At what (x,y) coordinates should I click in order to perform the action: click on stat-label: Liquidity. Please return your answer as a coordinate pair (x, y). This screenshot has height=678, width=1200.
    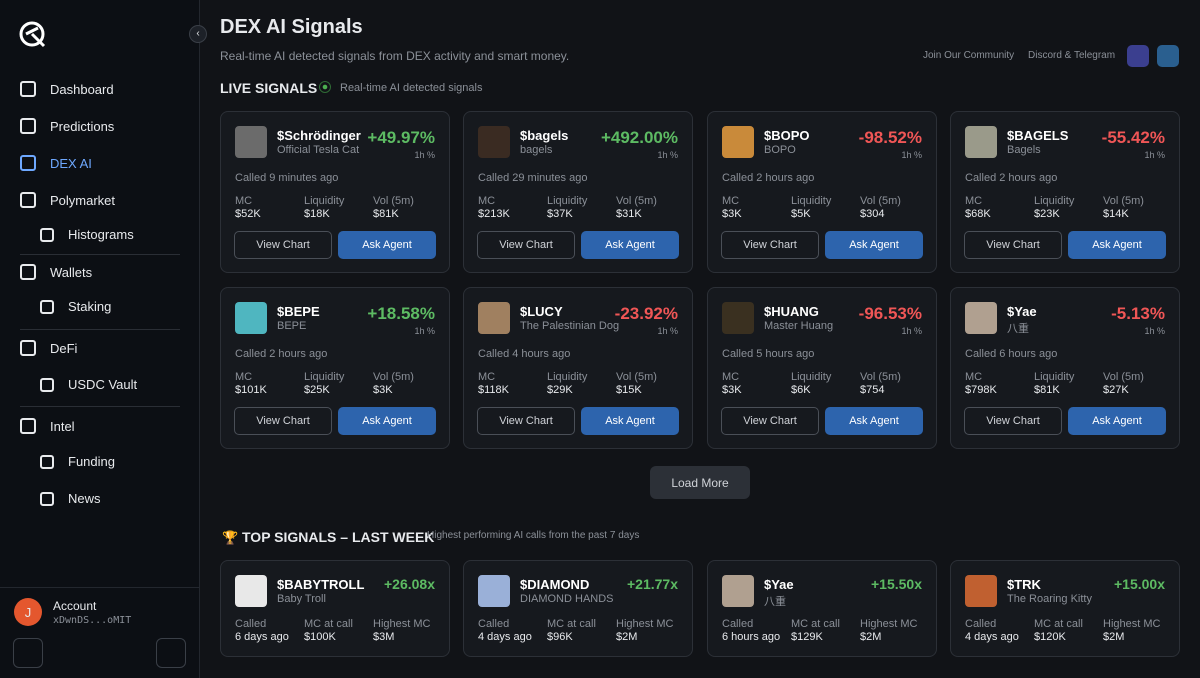
    Looking at the image, I should click on (1054, 377).